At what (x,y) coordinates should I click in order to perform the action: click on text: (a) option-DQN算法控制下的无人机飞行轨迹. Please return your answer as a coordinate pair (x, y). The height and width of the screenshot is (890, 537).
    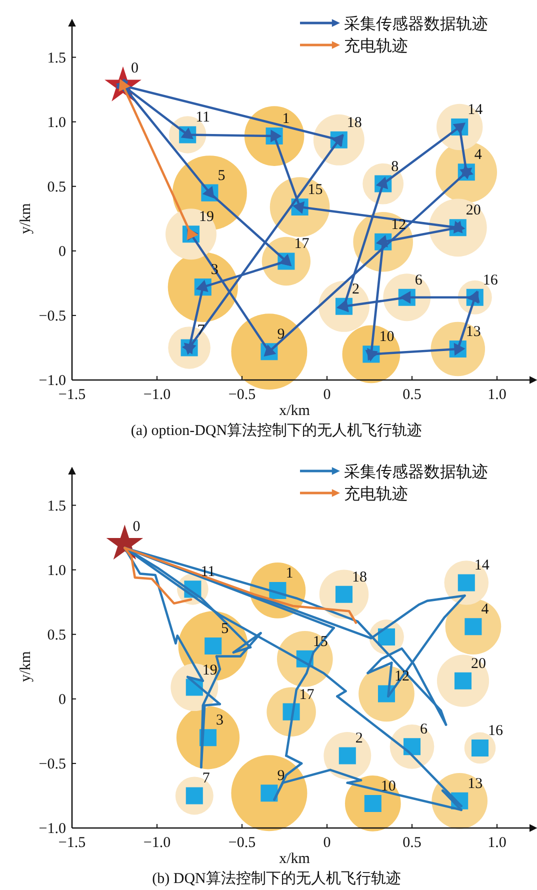
    Looking at the image, I should click on (276, 430).